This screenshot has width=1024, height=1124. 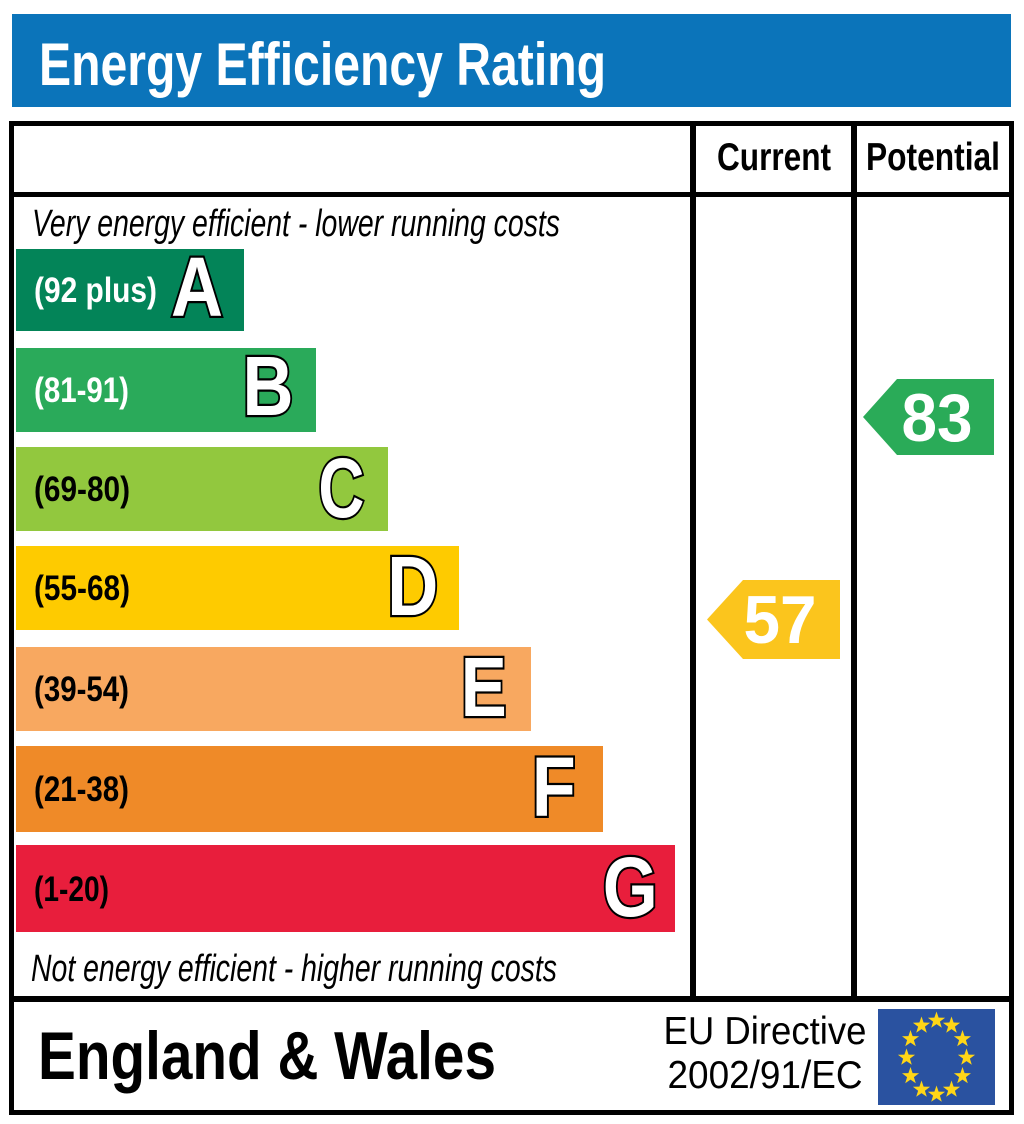 What do you see at coordinates (267, 1056) in the screenshot?
I see `svg-text: England & Wales` at bounding box center [267, 1056].